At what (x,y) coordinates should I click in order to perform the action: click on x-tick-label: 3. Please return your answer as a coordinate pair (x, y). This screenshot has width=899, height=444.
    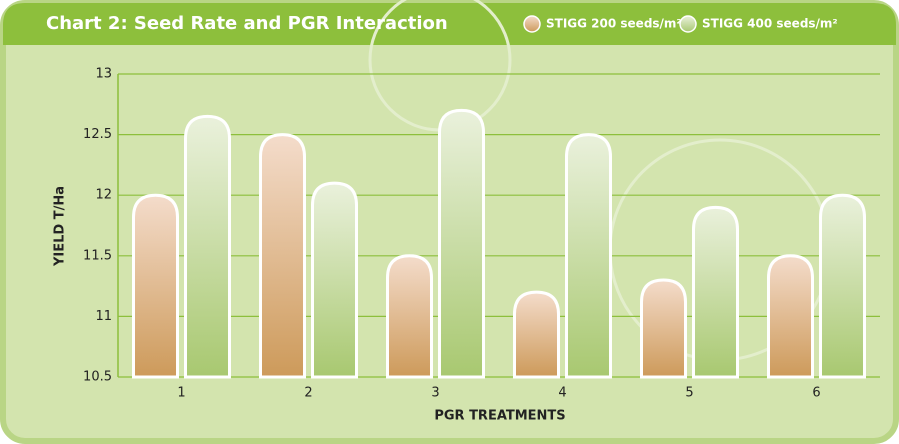
    Looking at the image, I should click on (435, 393).